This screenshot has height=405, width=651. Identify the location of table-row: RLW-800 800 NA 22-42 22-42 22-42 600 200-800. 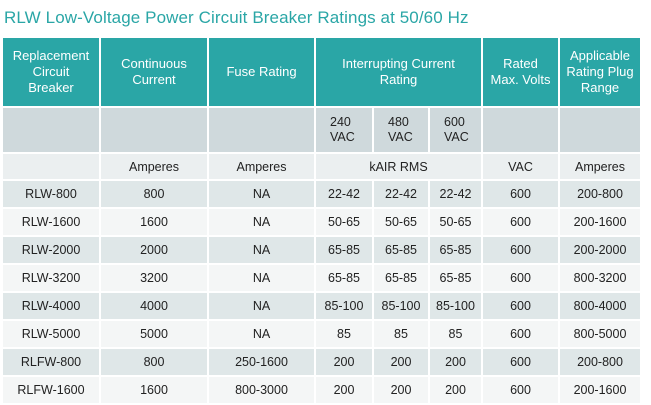
(322, 195).